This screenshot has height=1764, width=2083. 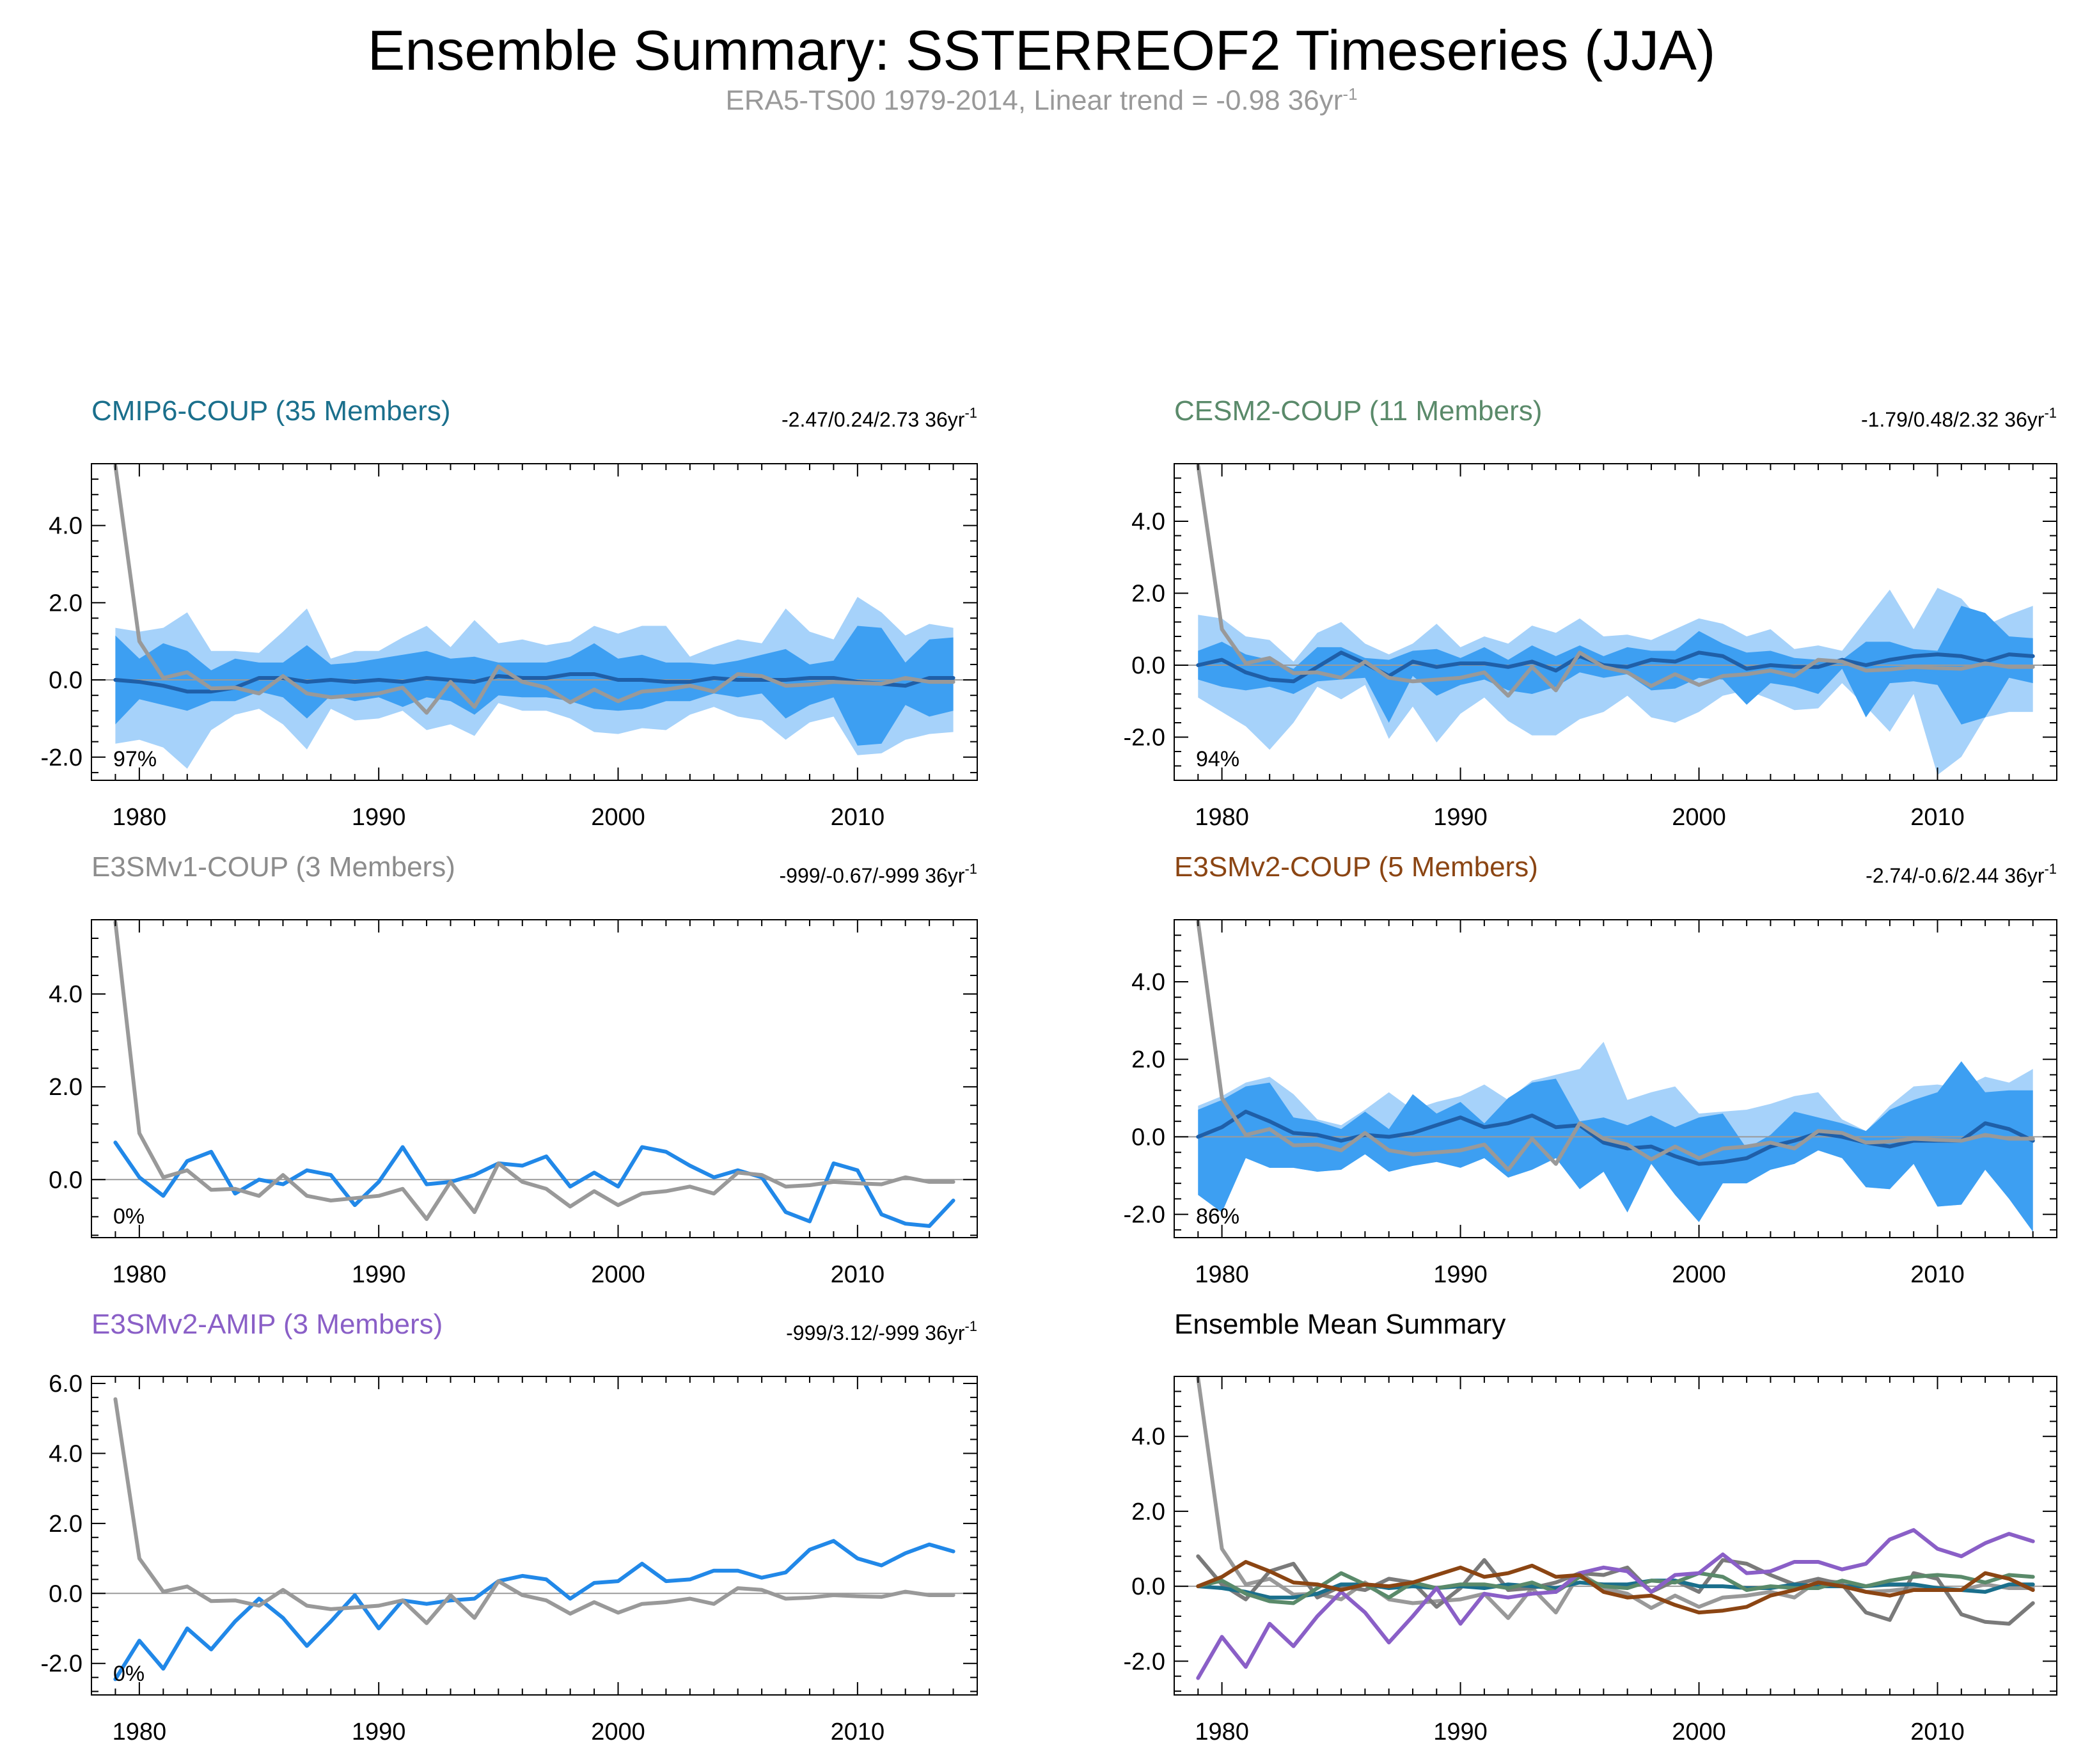 What do you see at coordinates (1615, 581) in the screenshot?
I see `obs-line-cesm2` at bounding box center [1615, 581].